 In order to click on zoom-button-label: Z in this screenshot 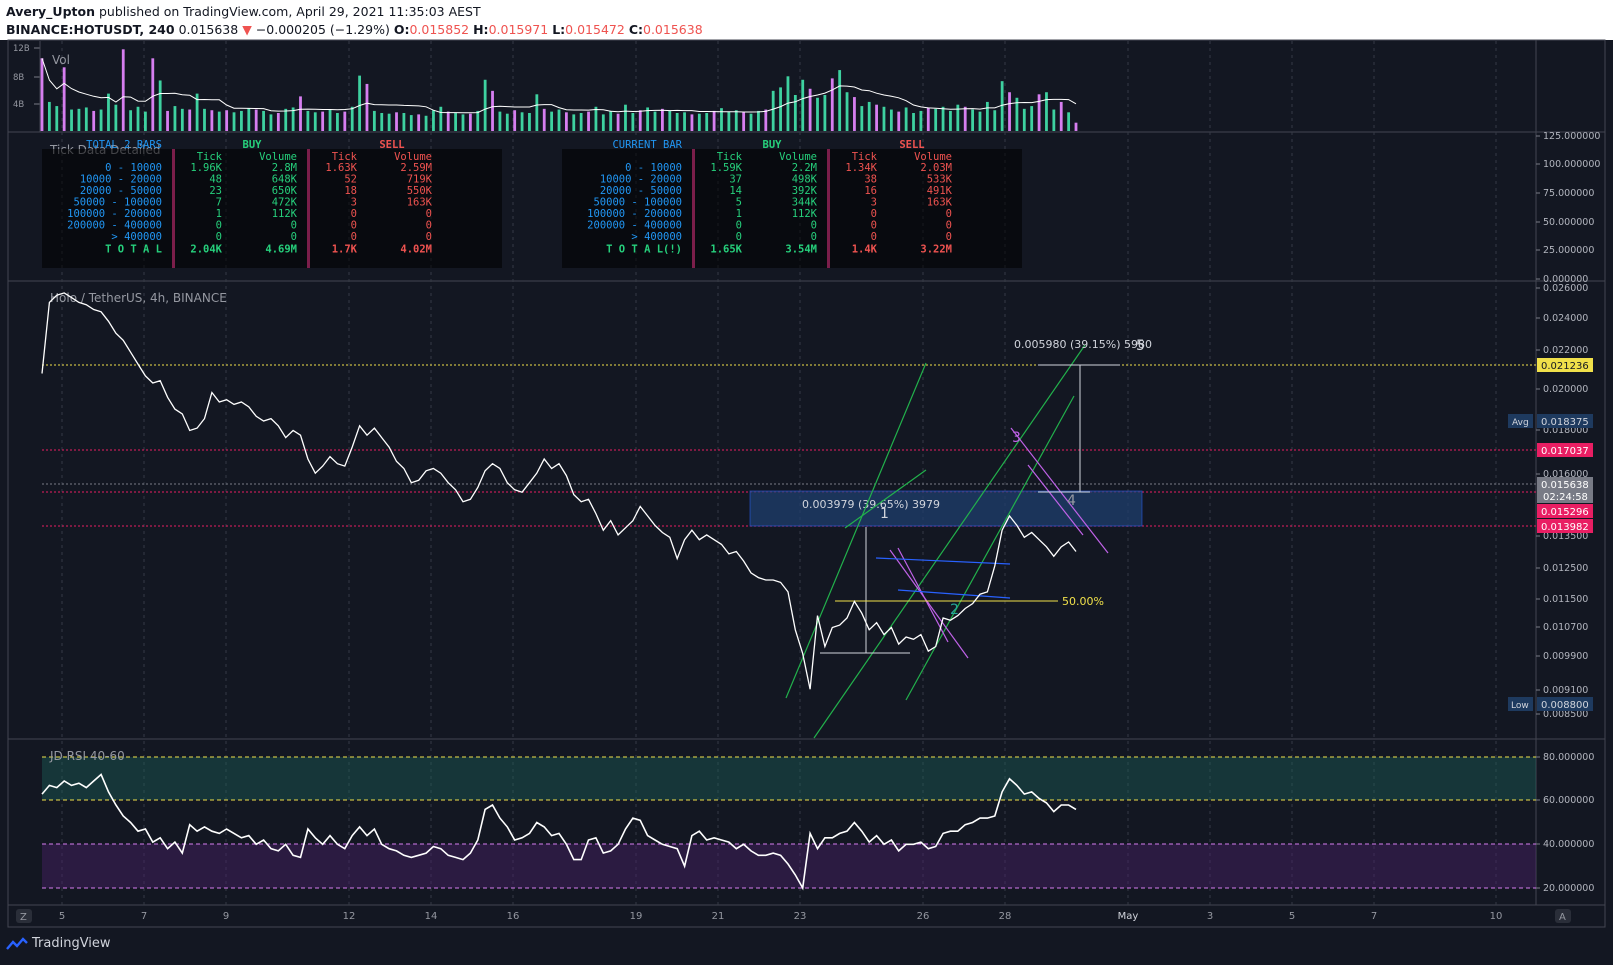, I will do `click(23, 917)`.